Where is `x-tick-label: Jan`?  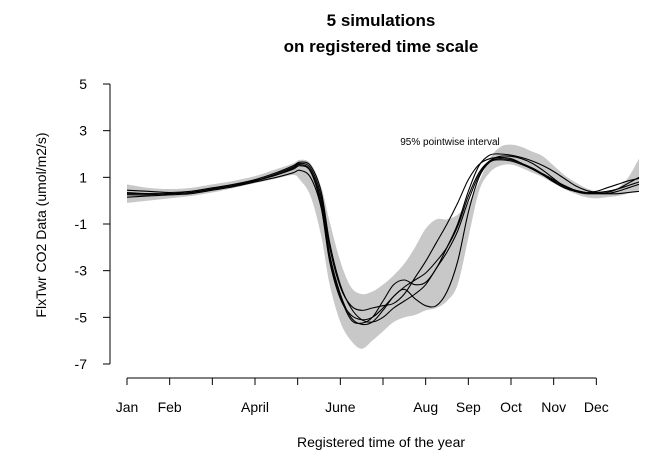
x-tick-label: Jan is located at coordinates (127, 407).